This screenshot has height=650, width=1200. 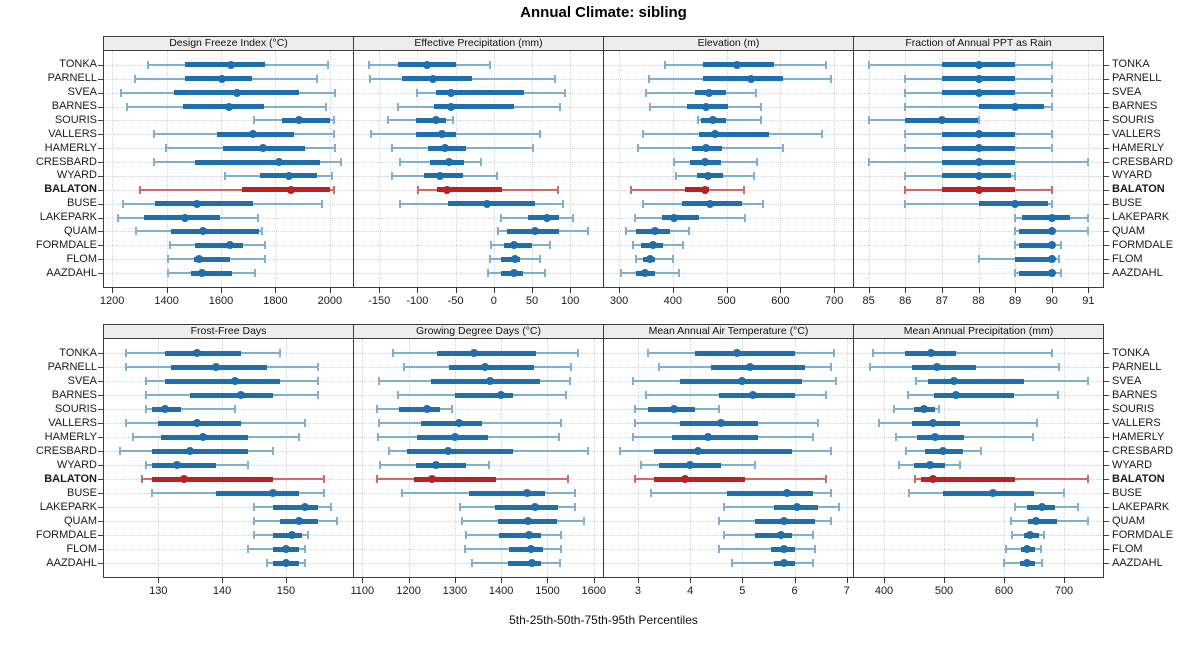 What do you see at coordinates (158, 591) in the screenshot?
I see `axis-tick-label: 130` at bounding box center [158, 591].